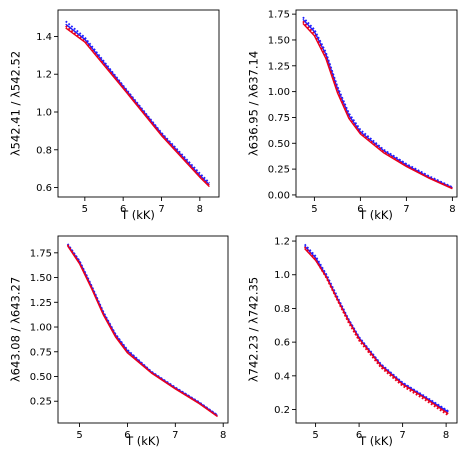 The image size is (469, 456). I want to click on y-axis-label: λ636.95 / λ637.14, so click(254, 103).